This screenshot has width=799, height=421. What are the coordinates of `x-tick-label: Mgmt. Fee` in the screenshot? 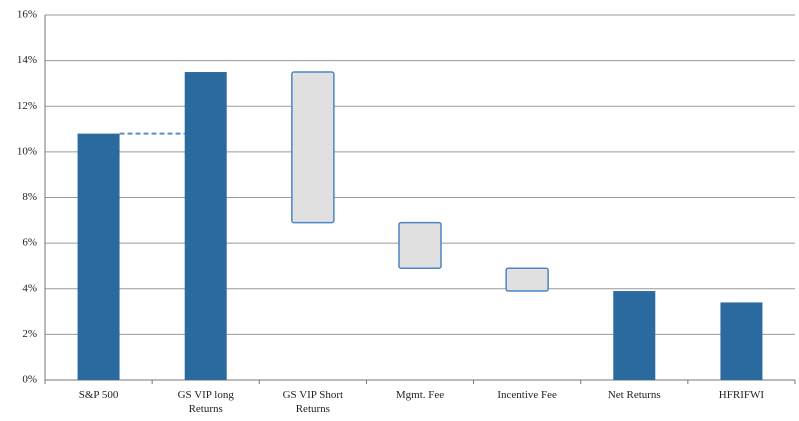 It's located at (420, 395).